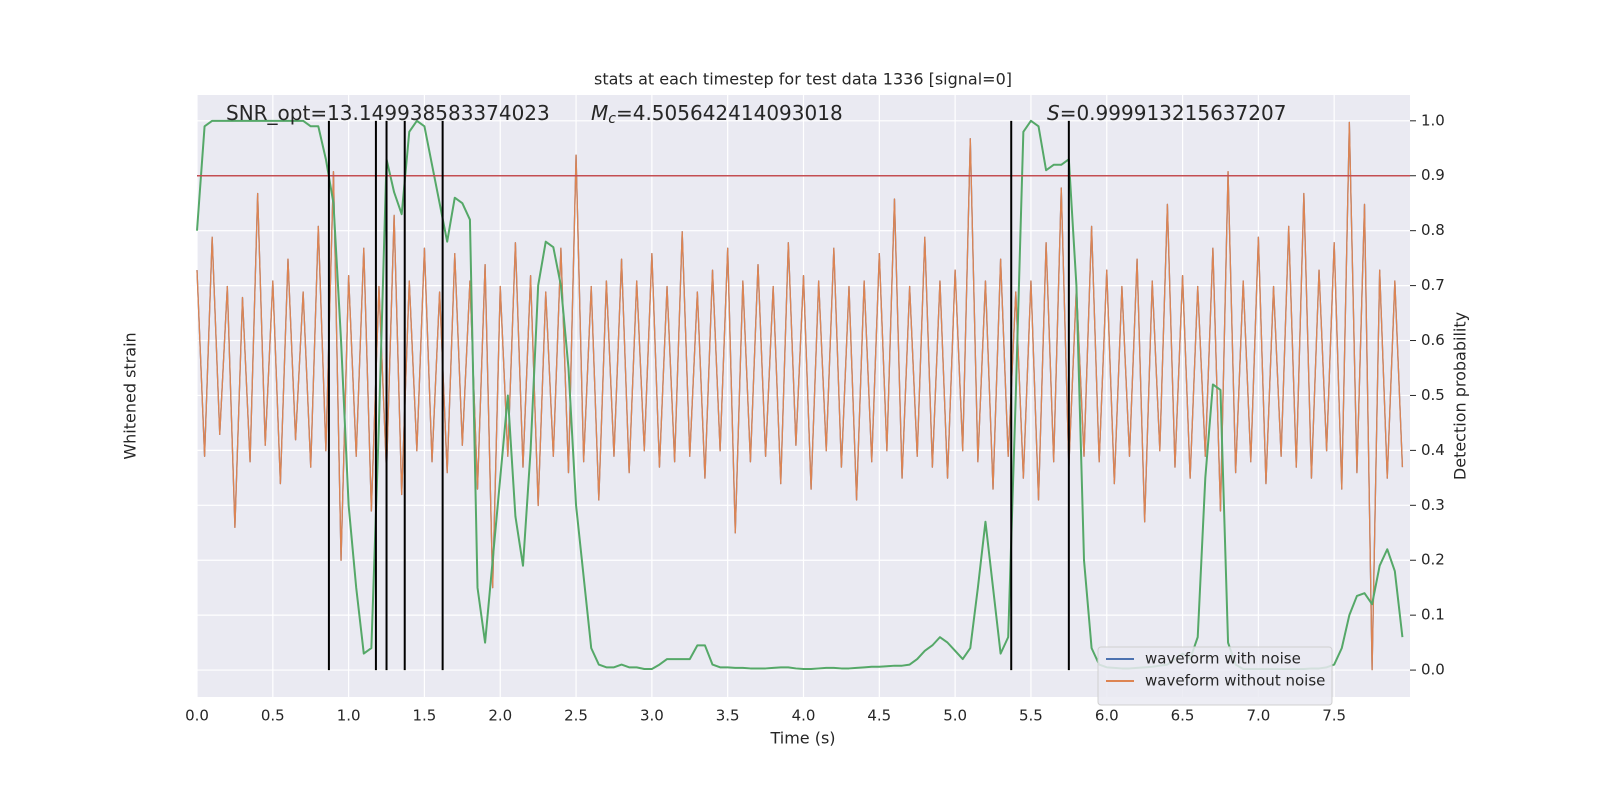 The height and width of the screenshot is (800, 1600). I want to click on x-tick-label: 5.5, so click(1031, 716).